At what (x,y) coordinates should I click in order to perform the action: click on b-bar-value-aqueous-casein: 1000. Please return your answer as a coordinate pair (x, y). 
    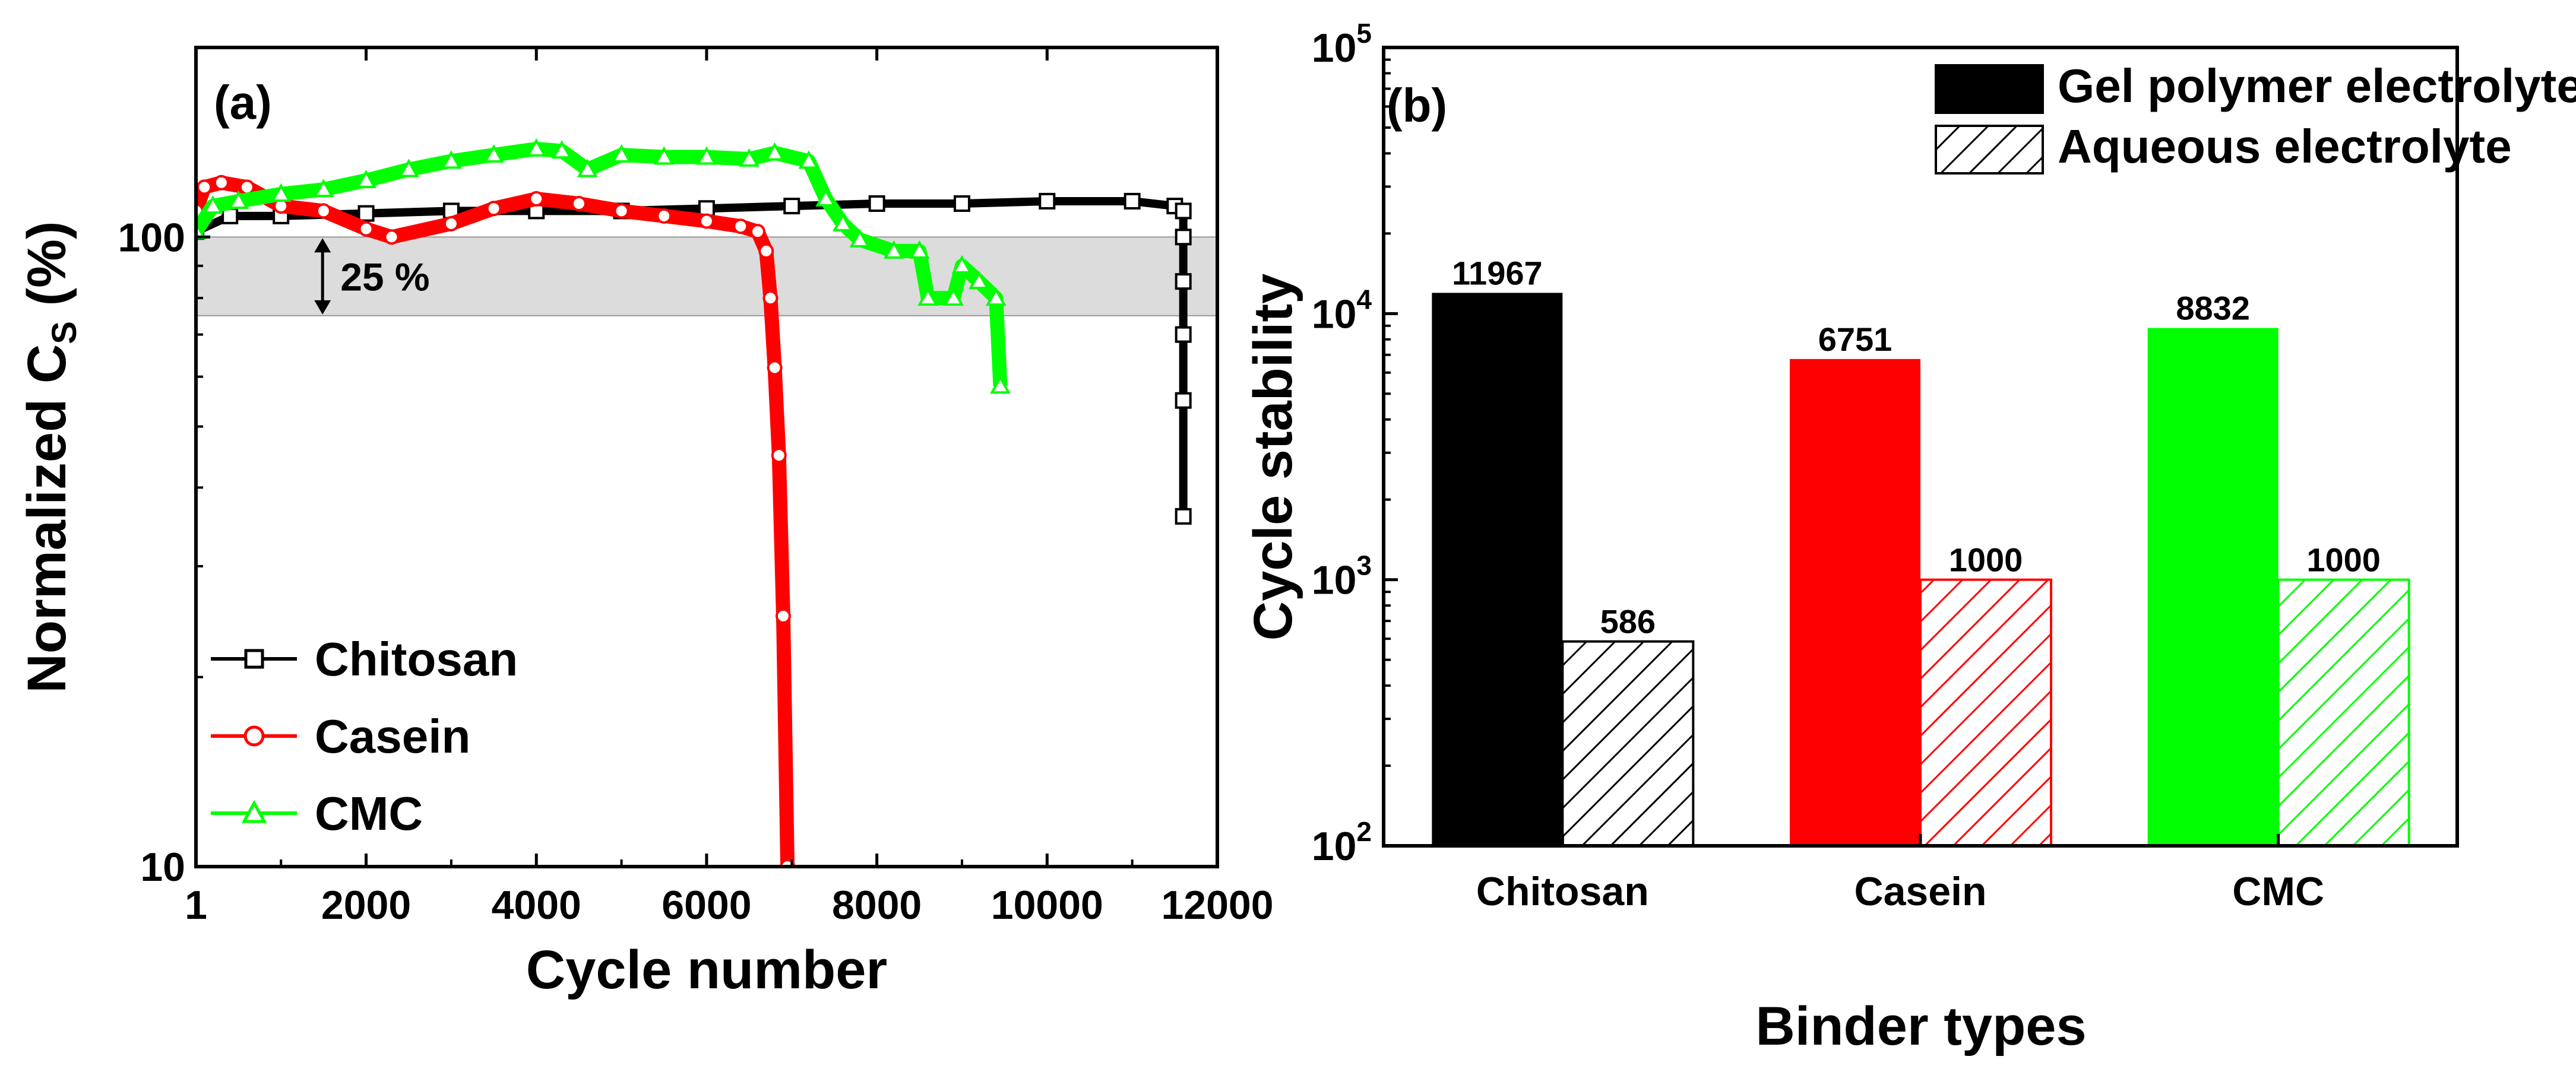
    Looking at the image, I should click on (1986, 560).